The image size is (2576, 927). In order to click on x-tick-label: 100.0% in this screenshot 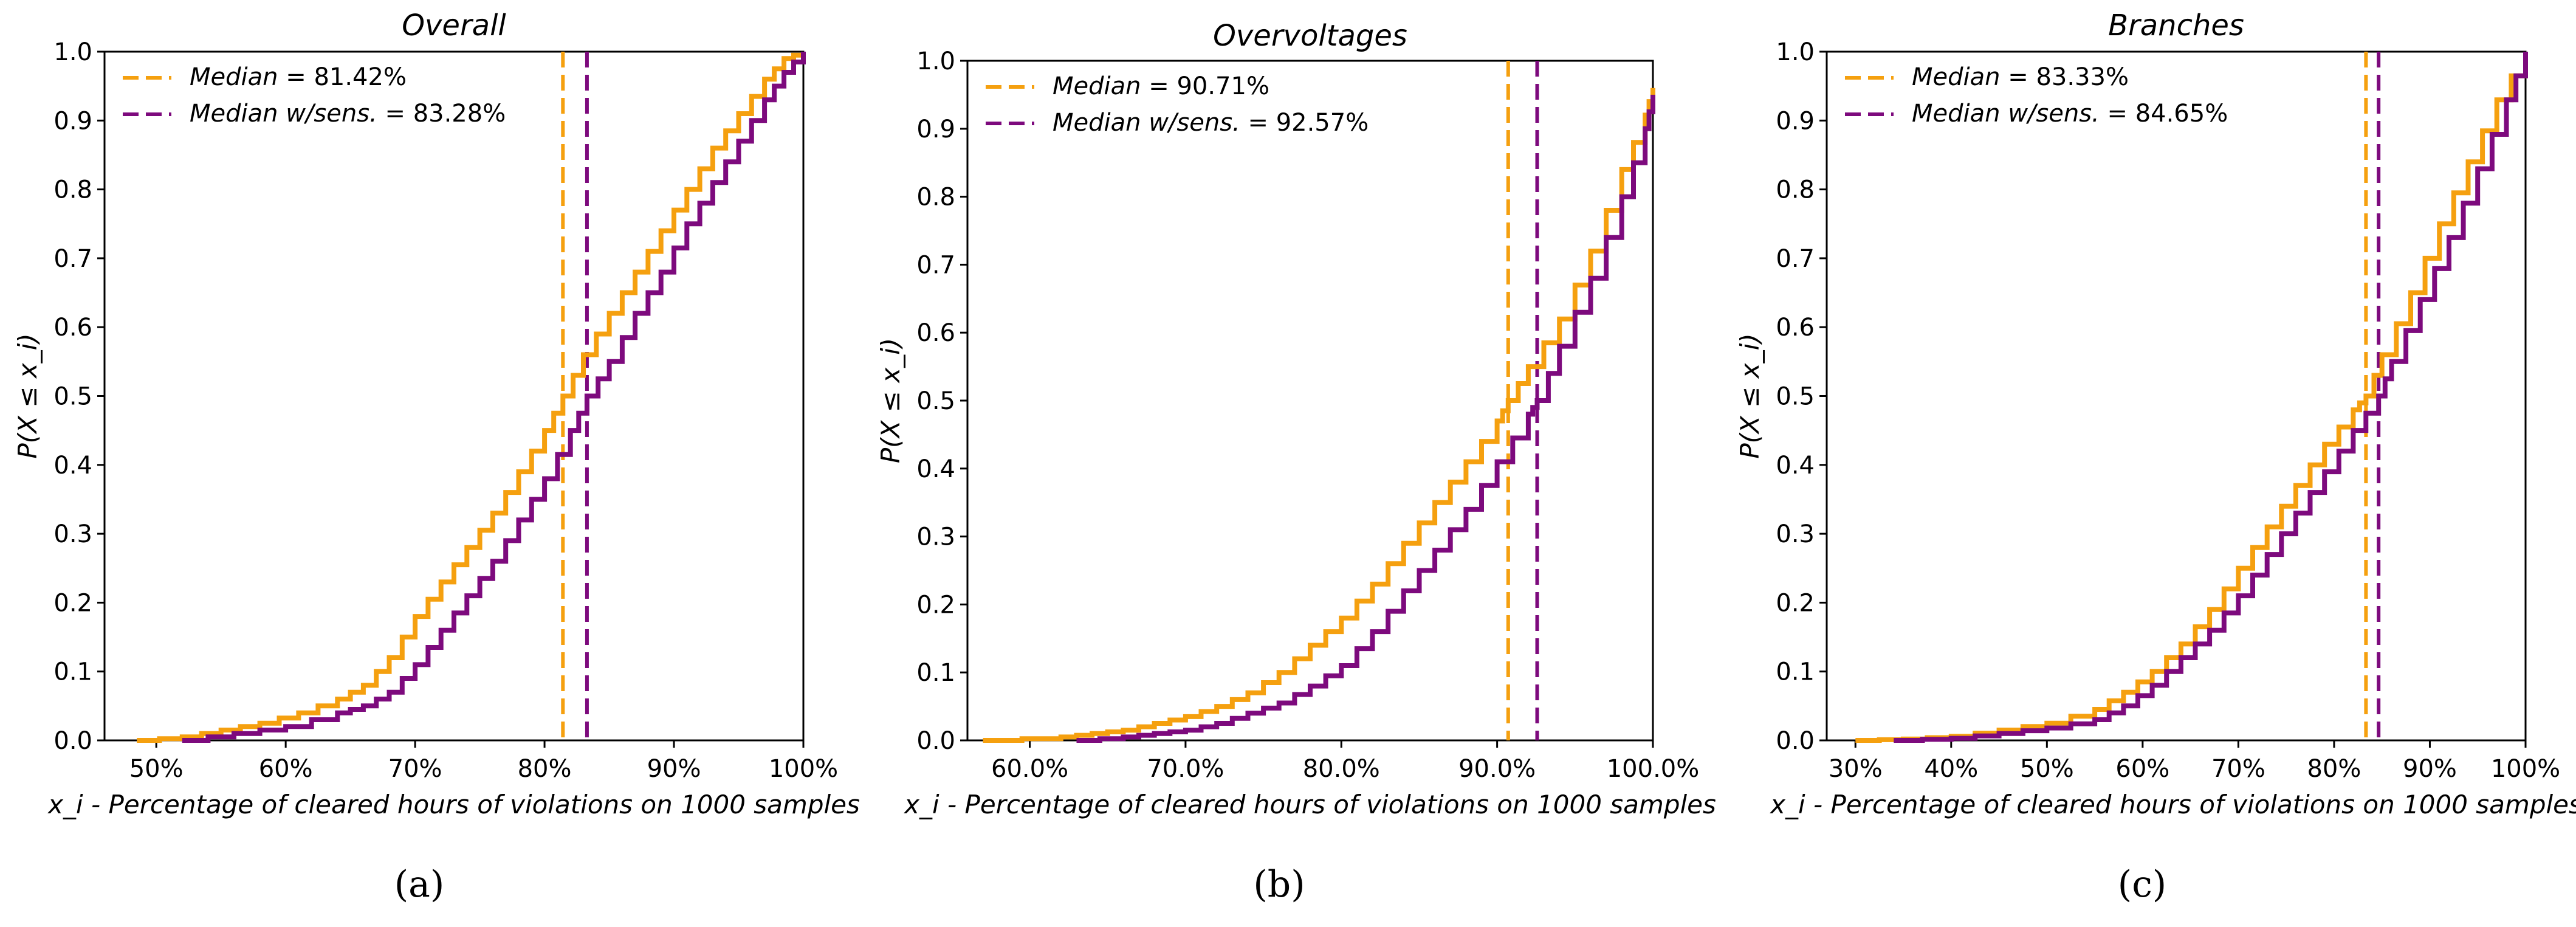, I will do `click(1653, 769)`.